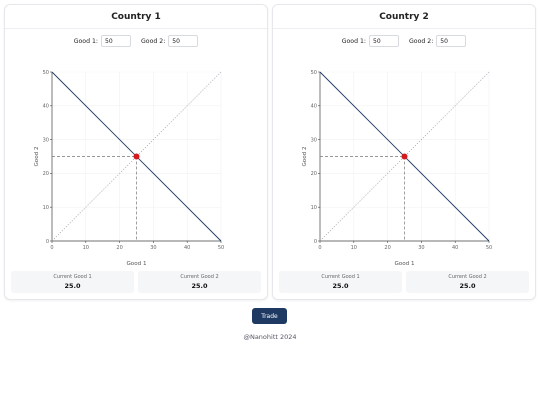 This screenshot has height=405, width=540. What do you see at coordinates (404, 41) in the screenshot?
I see `country-2-inputs: Good 1: Good 2:` at bounding box center [404, 41].